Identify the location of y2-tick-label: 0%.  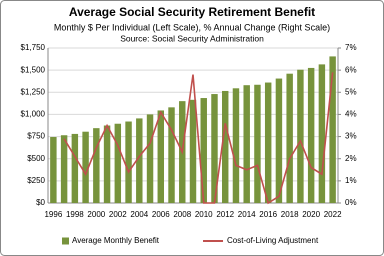
(351, 202).